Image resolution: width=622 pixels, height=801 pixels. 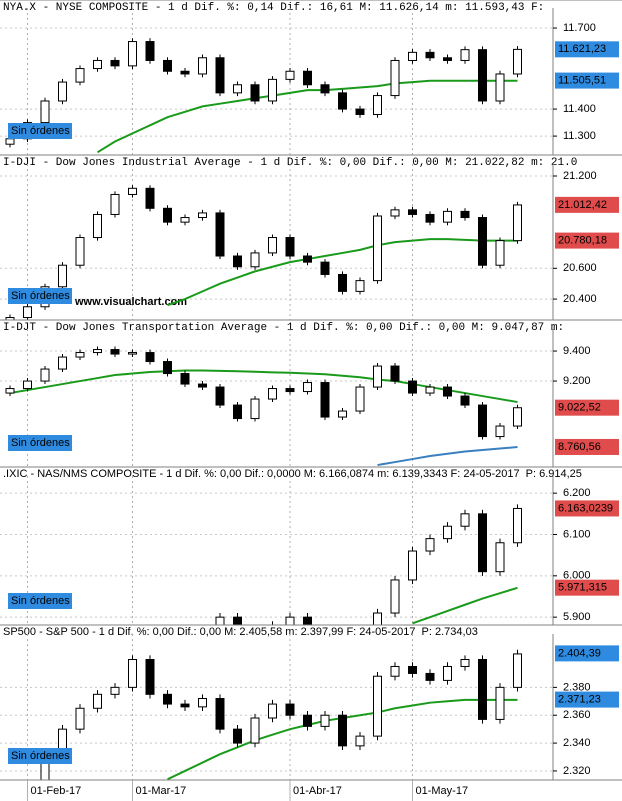 I want to click on y-tick-label: 2.320, so click(x=577, y=771).